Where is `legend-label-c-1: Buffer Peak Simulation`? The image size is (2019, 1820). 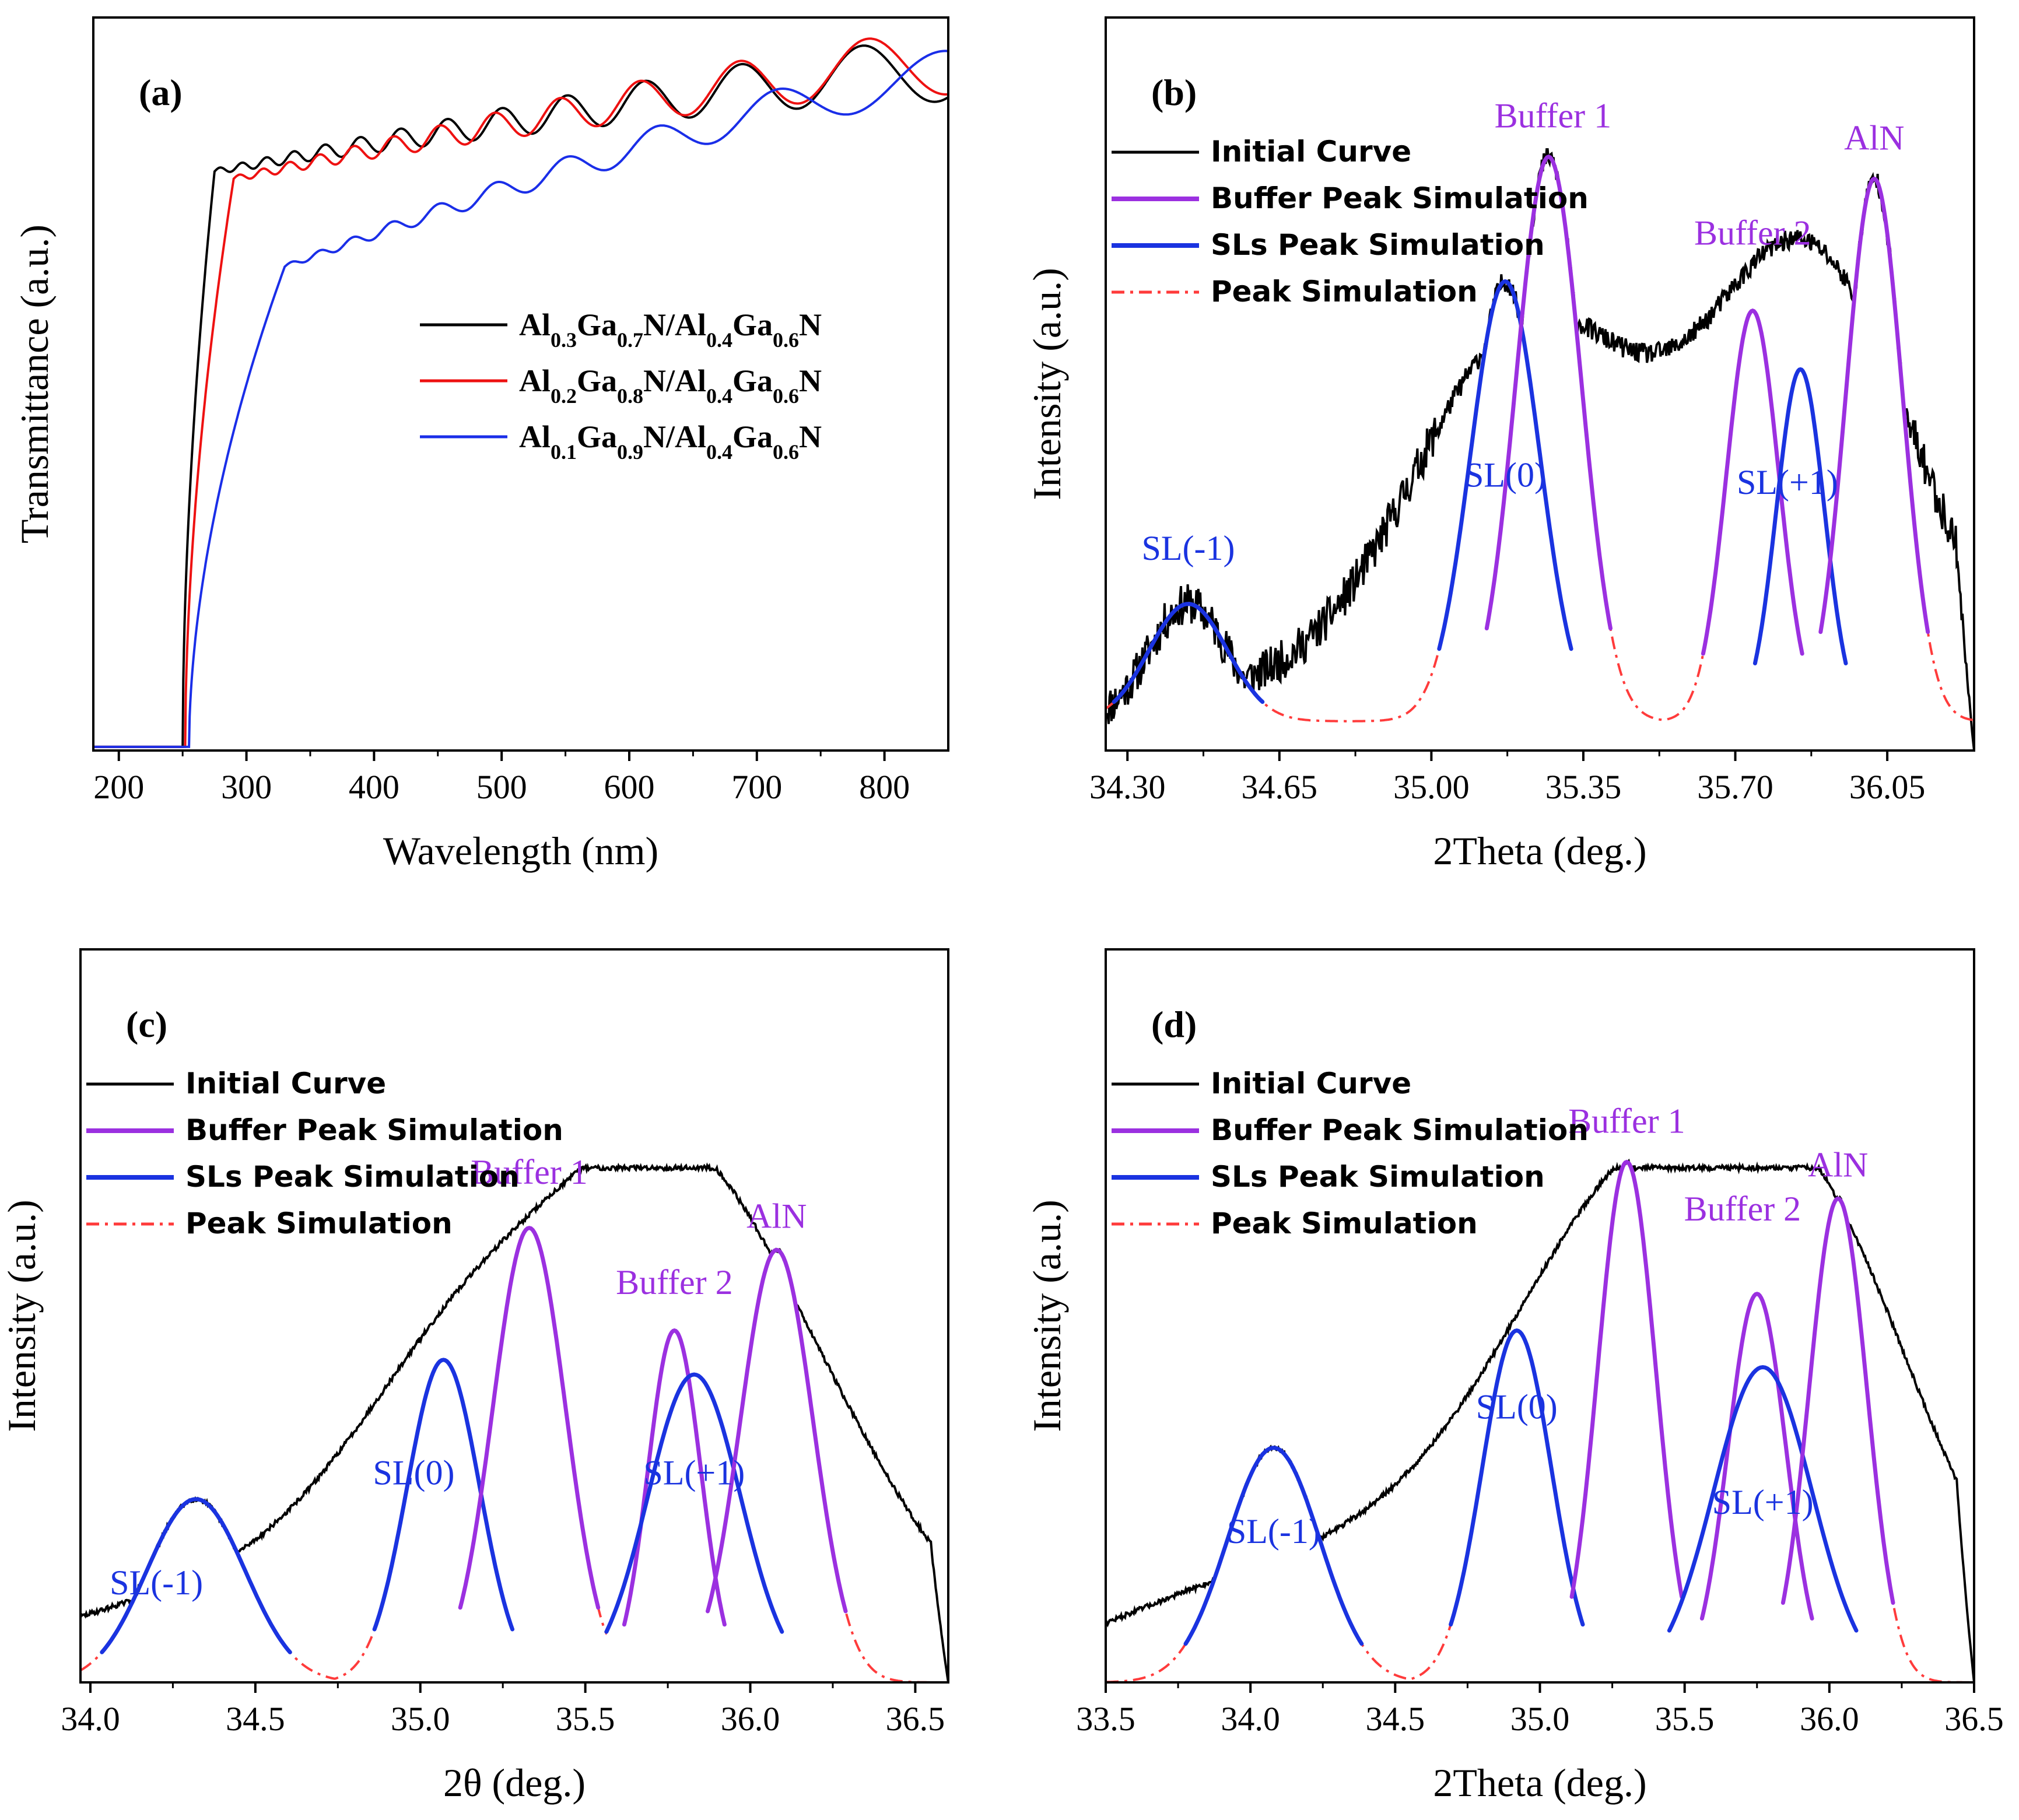
legend-label-c-1: Buffer Peak Simulation is located at coordinates (374, 1130).